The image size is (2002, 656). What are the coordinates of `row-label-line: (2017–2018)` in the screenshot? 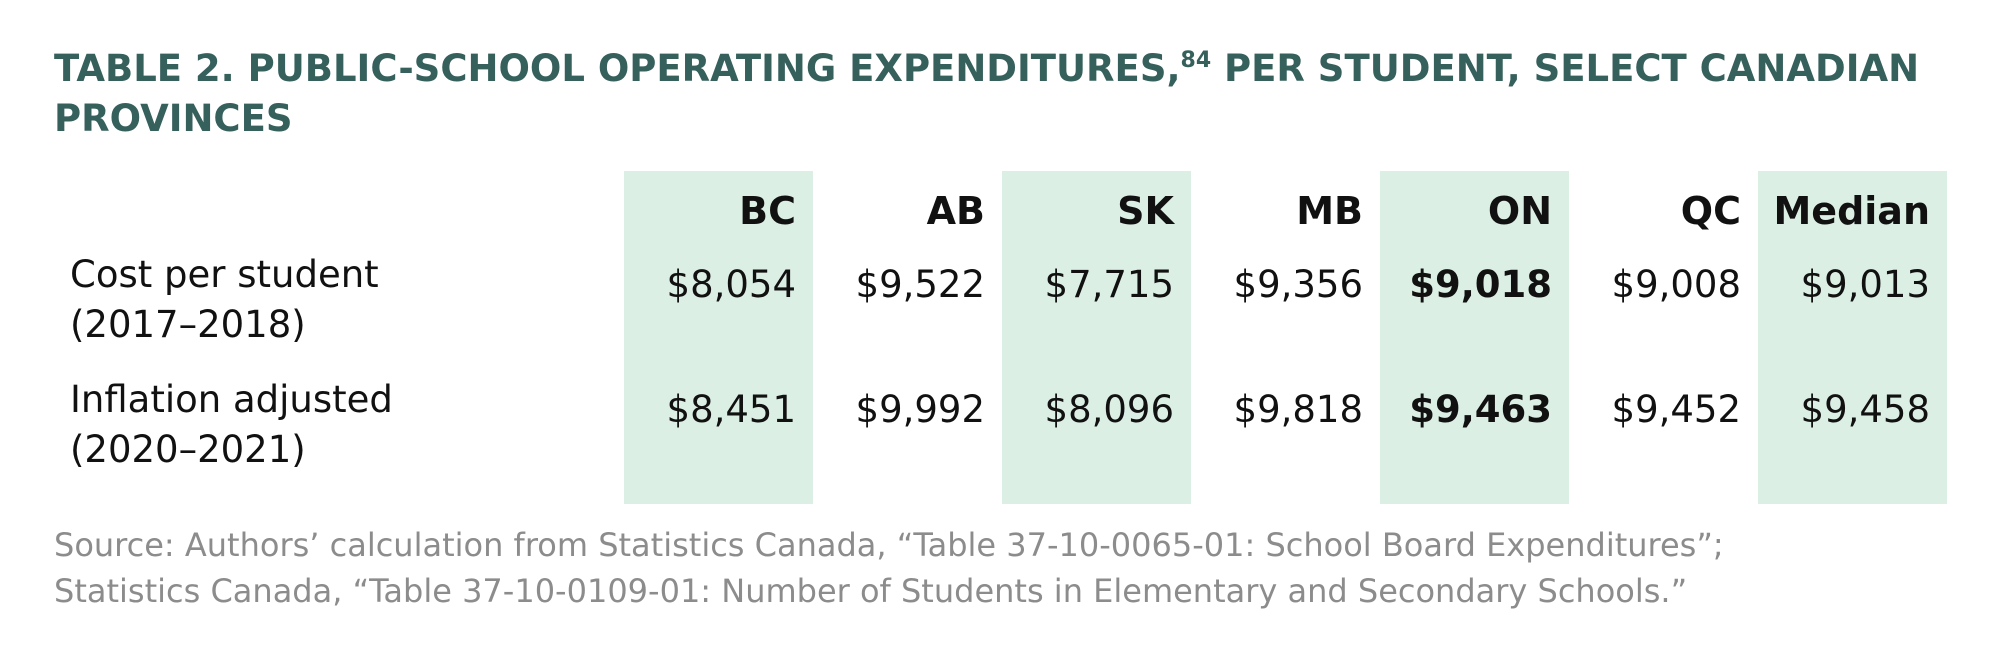 It's located at (188, 324).